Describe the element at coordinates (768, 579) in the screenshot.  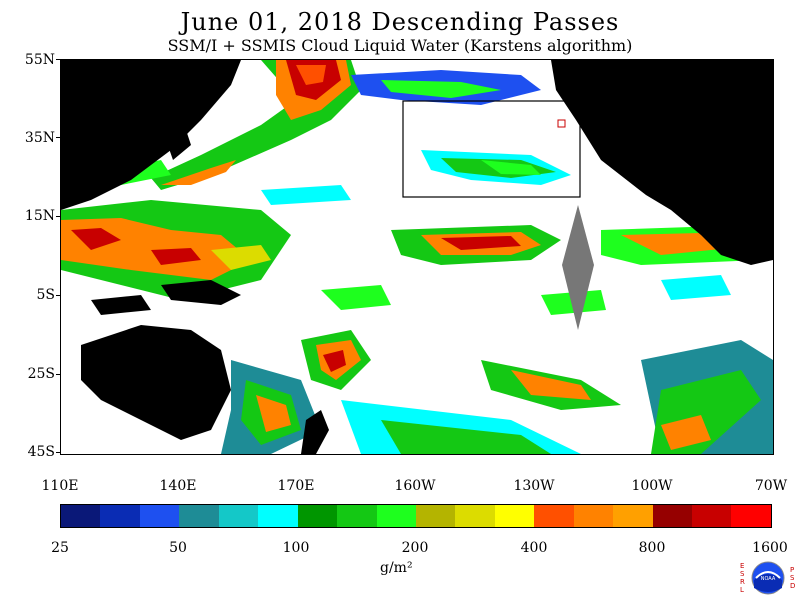
I see `logo-center-text: NOAA` at that location.